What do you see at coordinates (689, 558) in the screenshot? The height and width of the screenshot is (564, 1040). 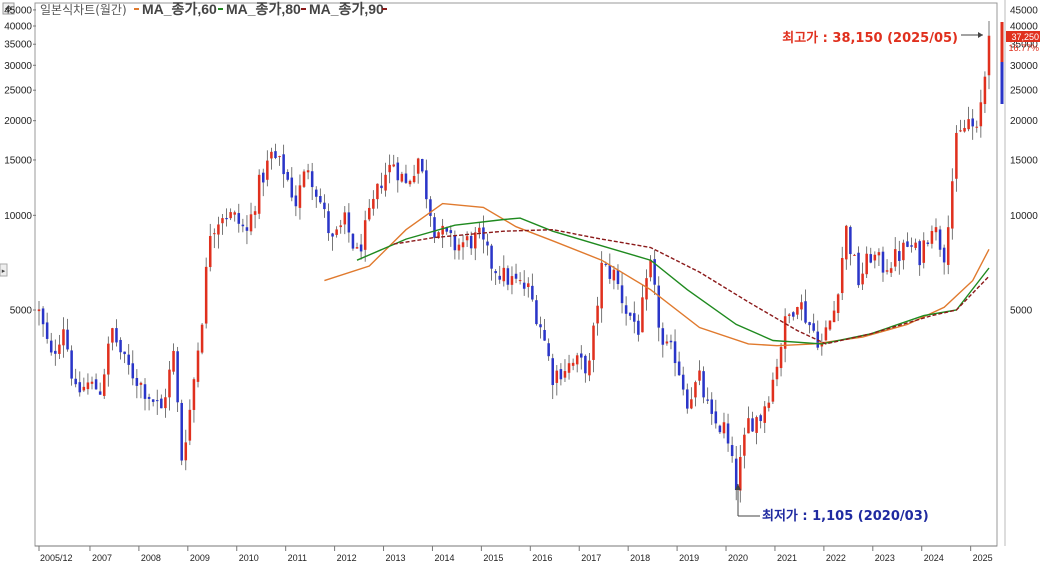 I see `x-tick-label: 2019` at bounding box center [689, 558].